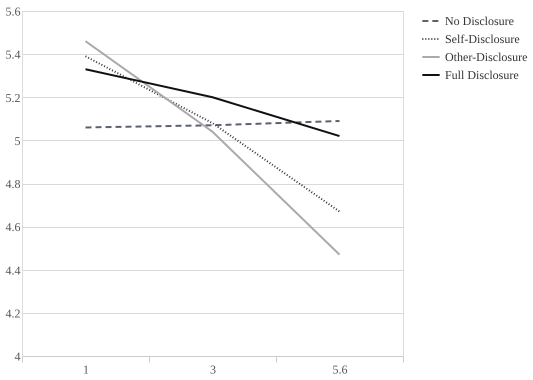  What do you see at coordinates (17, 357) in the screenshot?
I see `y-tick-label: 4` at bounding box center [17, 357].